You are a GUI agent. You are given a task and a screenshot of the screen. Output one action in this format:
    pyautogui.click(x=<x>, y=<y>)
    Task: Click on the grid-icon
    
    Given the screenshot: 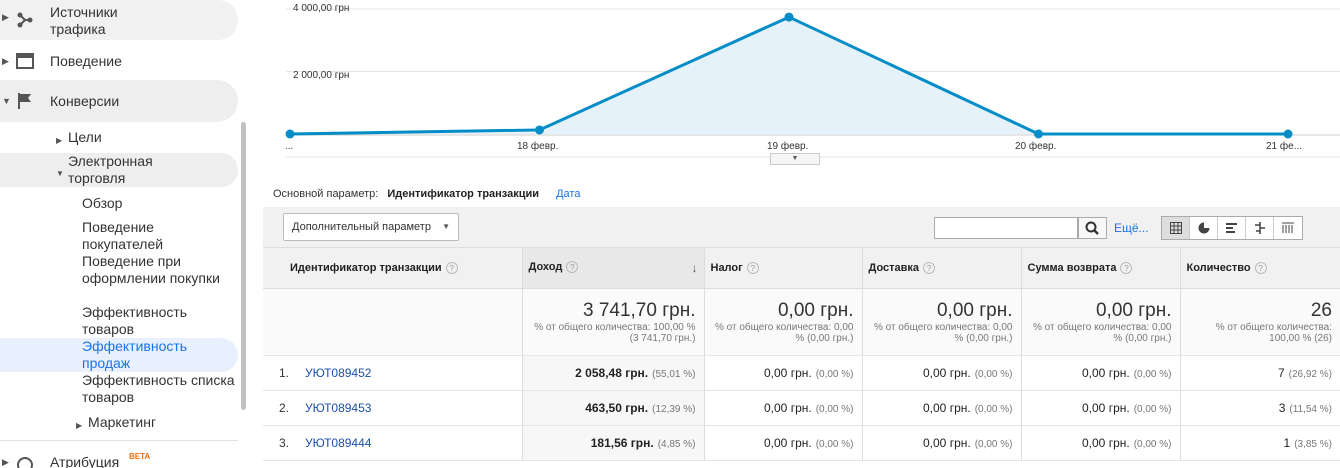 What is the action you would take?
    pyautogui.click(x=1175, y=228)
    